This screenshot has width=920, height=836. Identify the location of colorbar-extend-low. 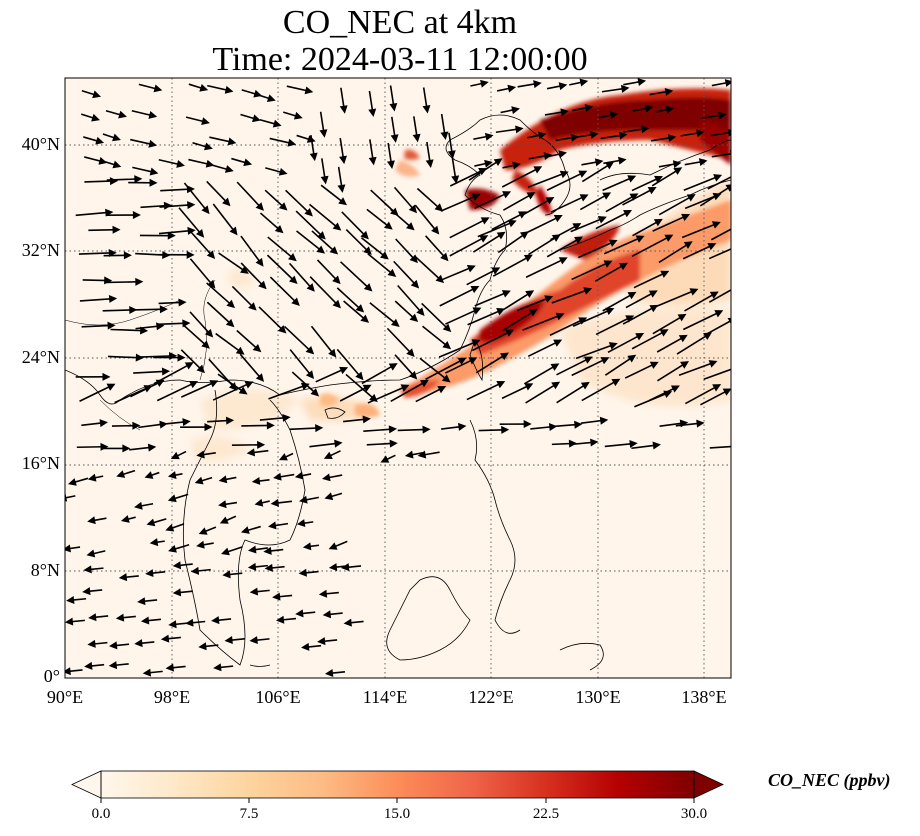
(86, 784).